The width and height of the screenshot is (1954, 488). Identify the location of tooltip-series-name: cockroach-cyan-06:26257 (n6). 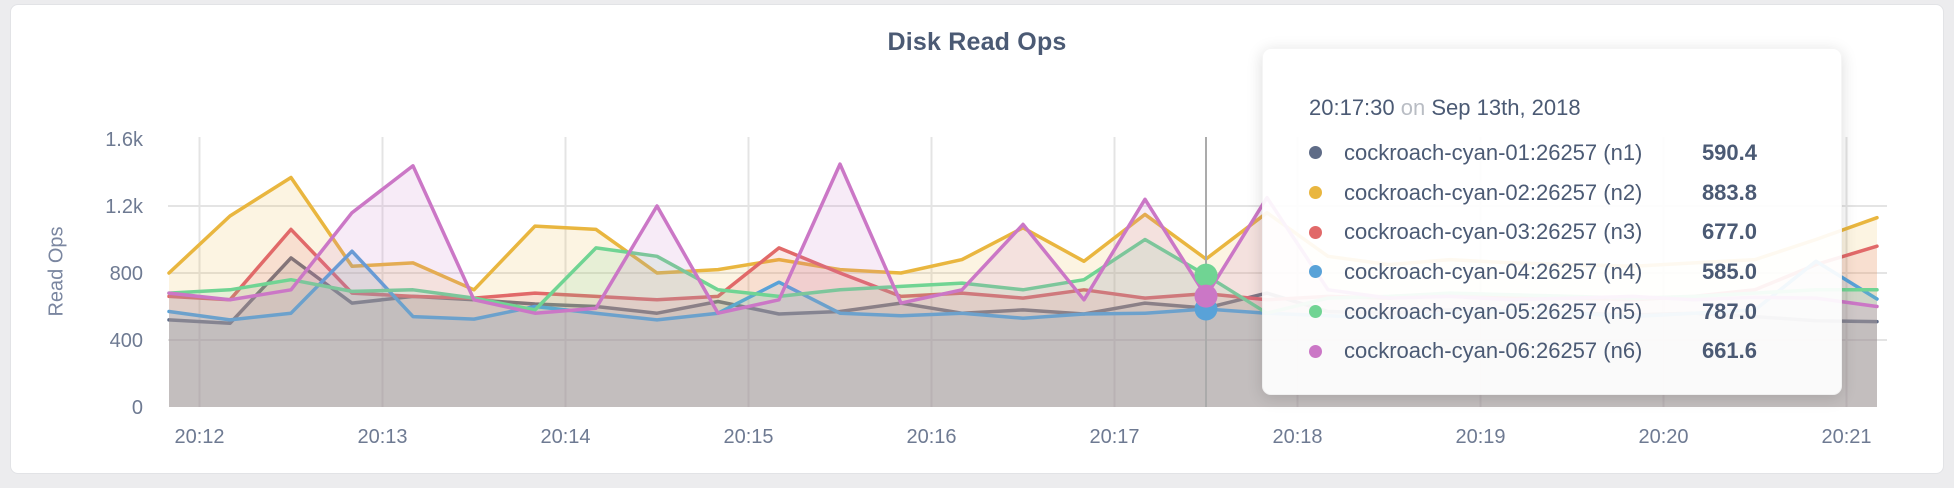
(1493, 351).